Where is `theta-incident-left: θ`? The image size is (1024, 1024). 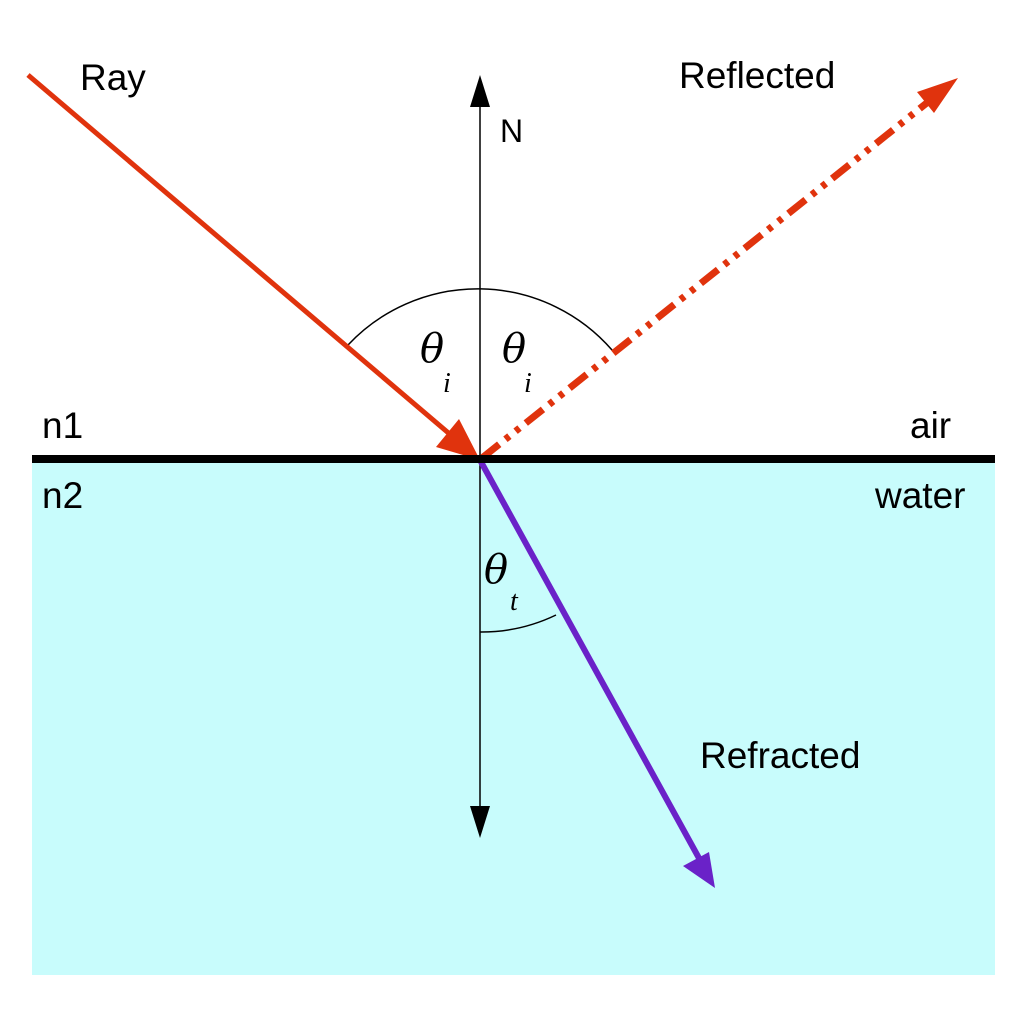 theta-incident-left: θ is located at coordinates (432, 349).